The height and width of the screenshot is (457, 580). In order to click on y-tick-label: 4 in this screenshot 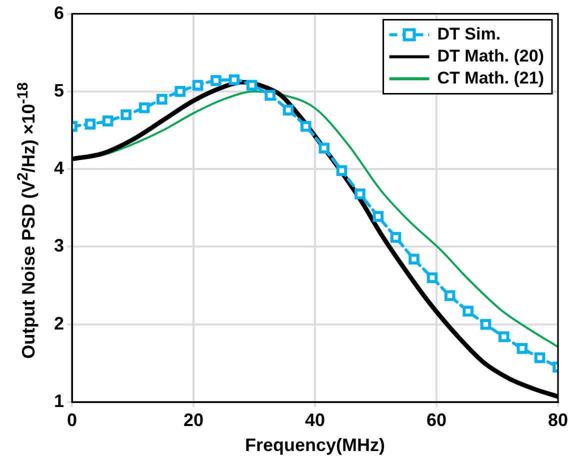, I will do `click(59, 168)`.